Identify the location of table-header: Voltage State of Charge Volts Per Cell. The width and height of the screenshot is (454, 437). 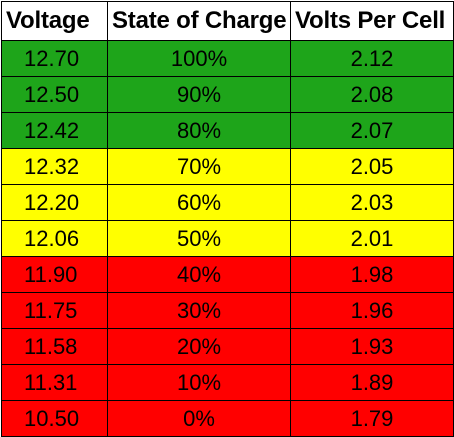
(227, 21).